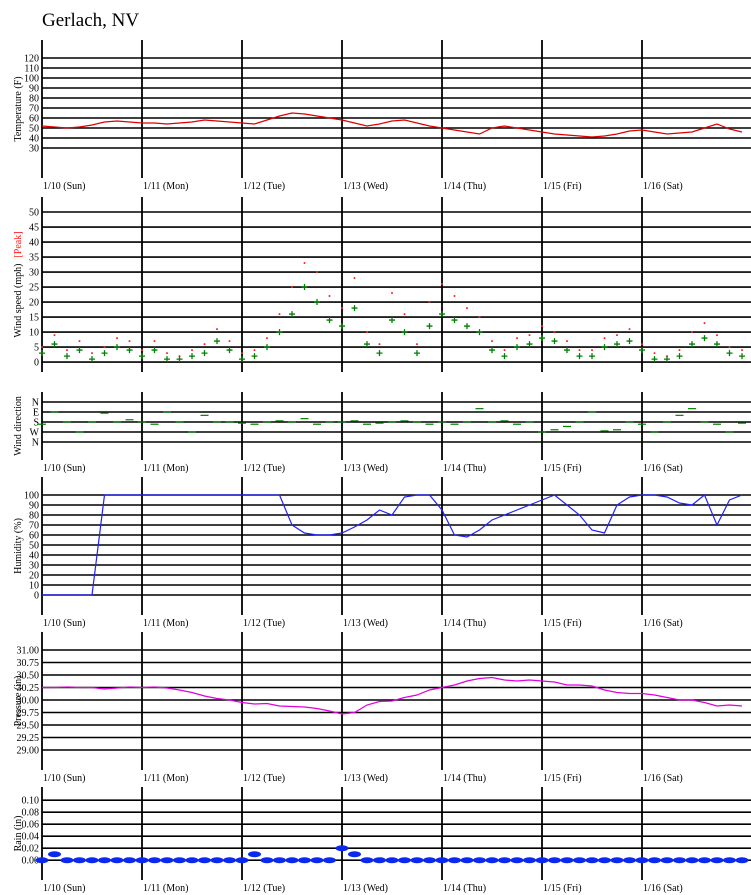 This screenshot has height=895, width=751. I want to click on y-tick-label: 0.00, so click(31, 861).